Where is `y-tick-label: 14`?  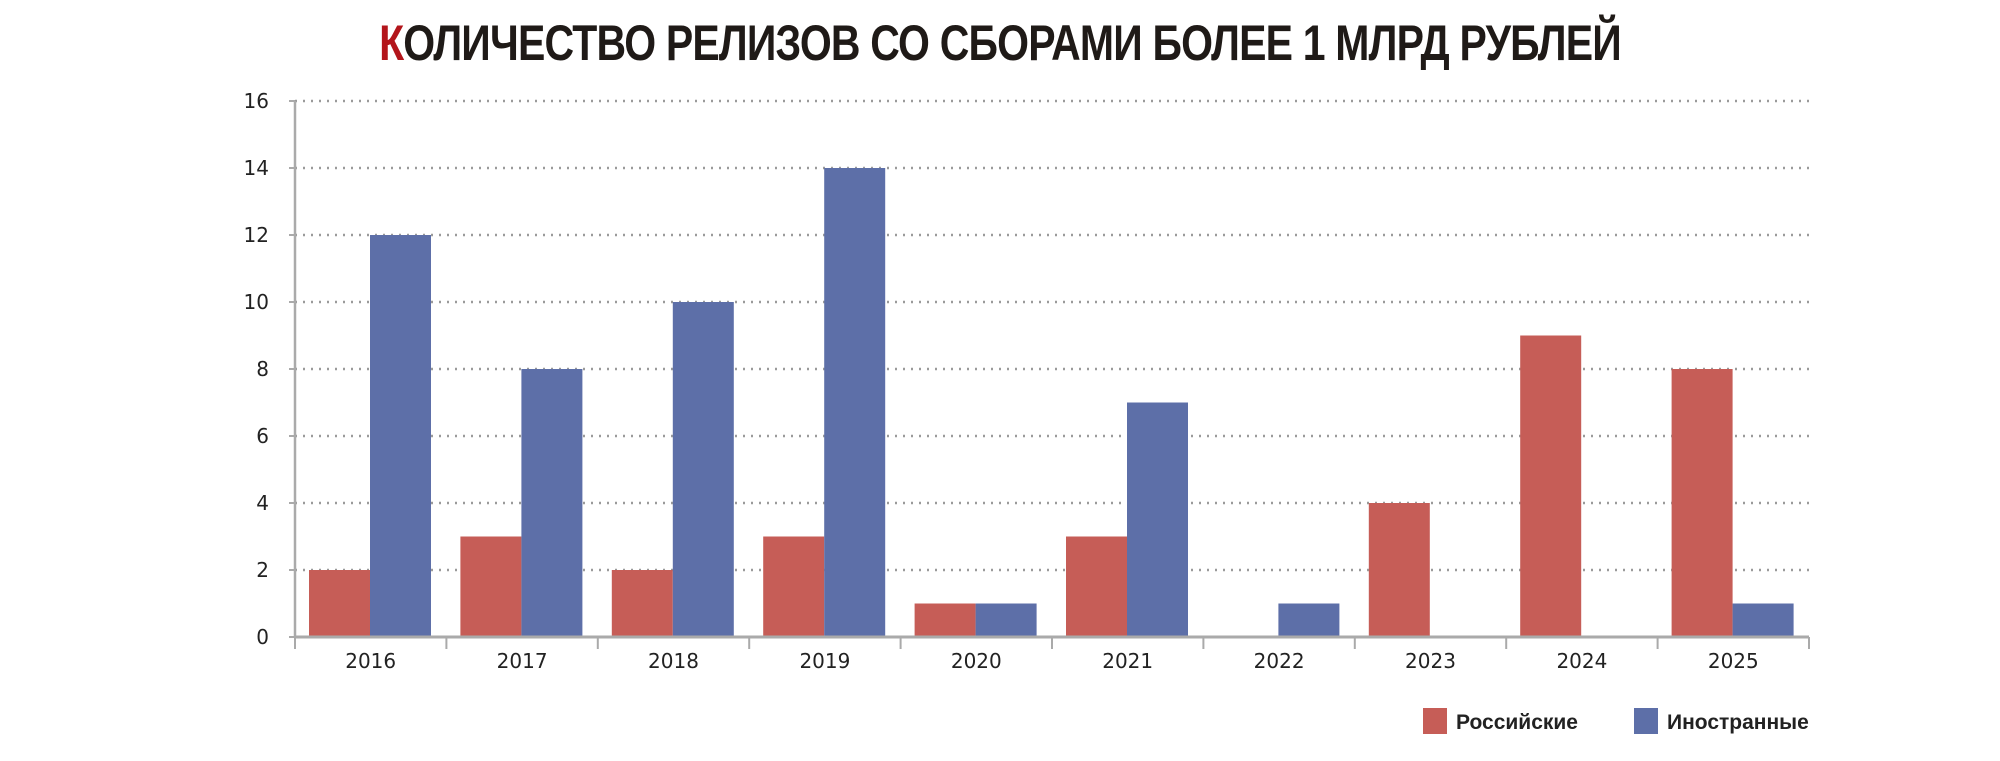 y-tick-label: 14 is located at coordinates (256, 168).